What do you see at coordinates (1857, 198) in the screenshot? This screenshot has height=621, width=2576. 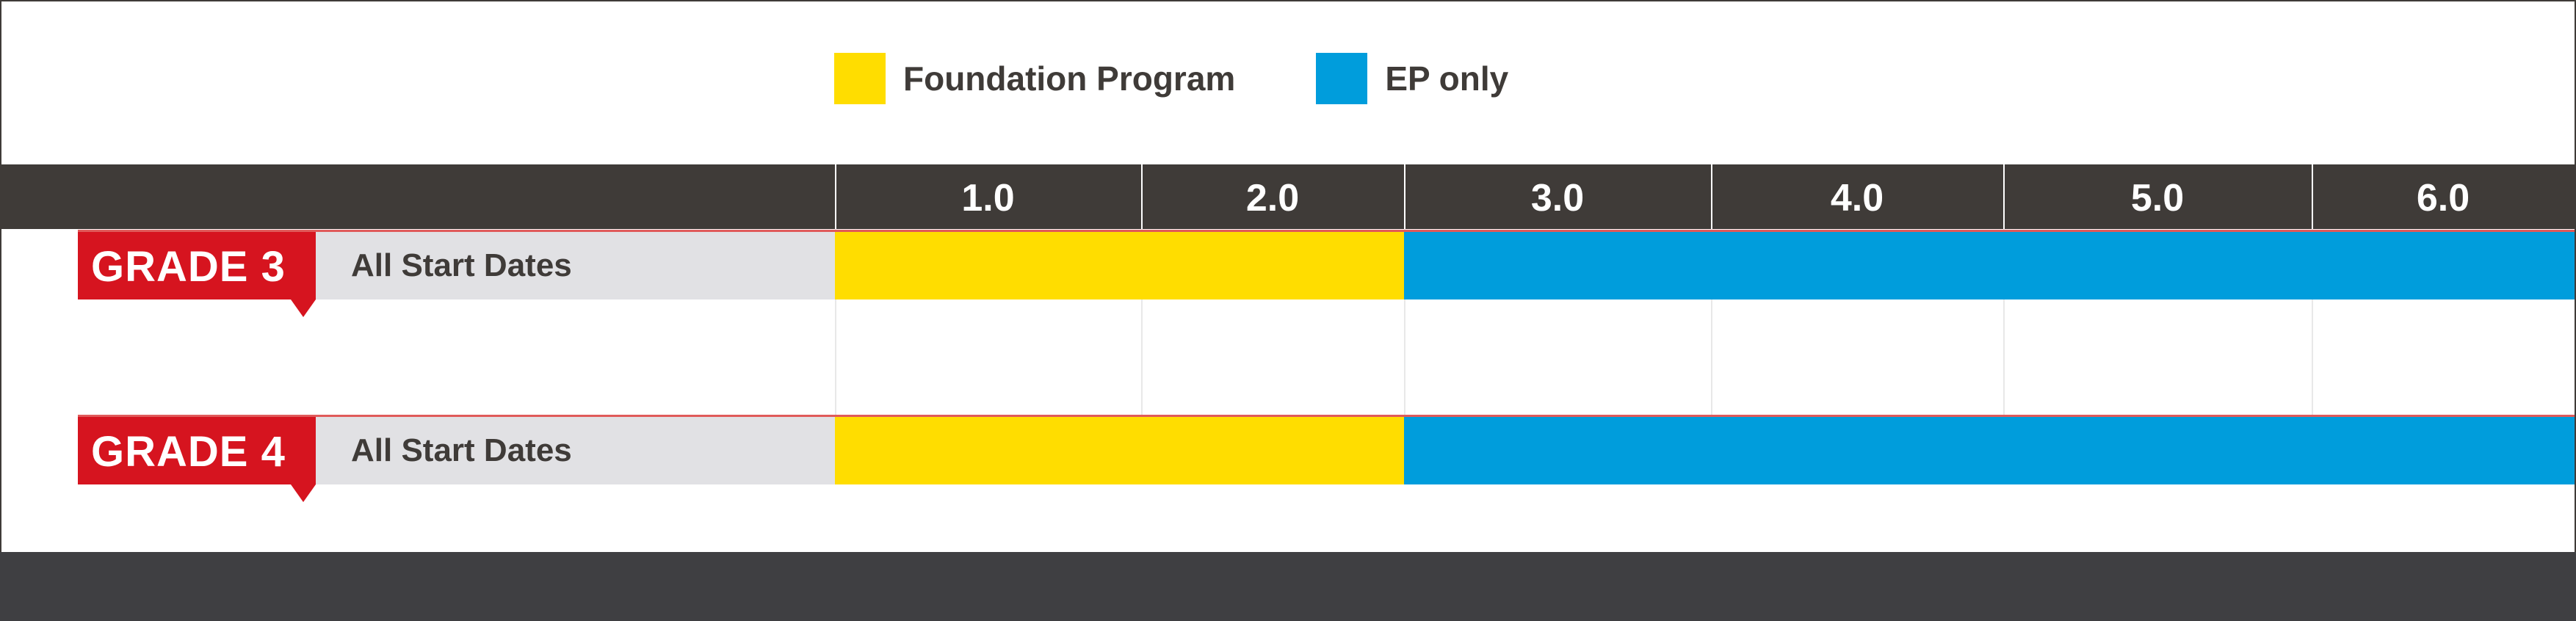 I see `tick-label: 4.0` at bounding box center [1857, 198].